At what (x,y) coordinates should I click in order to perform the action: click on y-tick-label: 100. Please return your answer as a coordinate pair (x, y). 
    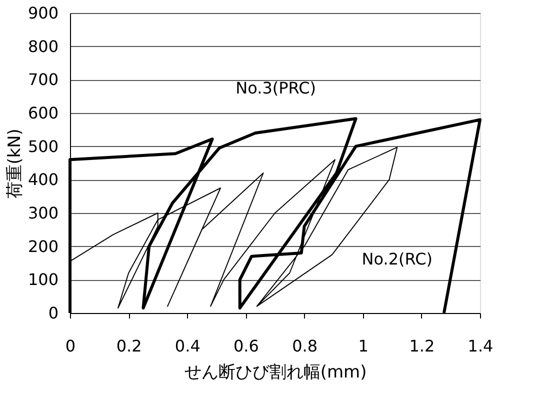
    Looking at the image, I should click on (43, 280).